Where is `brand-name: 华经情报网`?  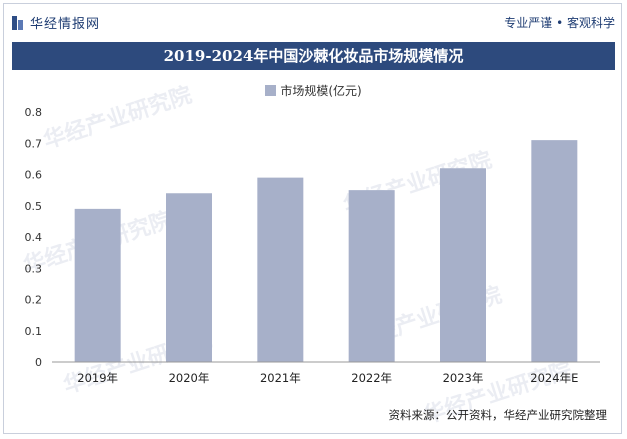
brand-name: 华经情报网 is located at coordinates (65, 24).